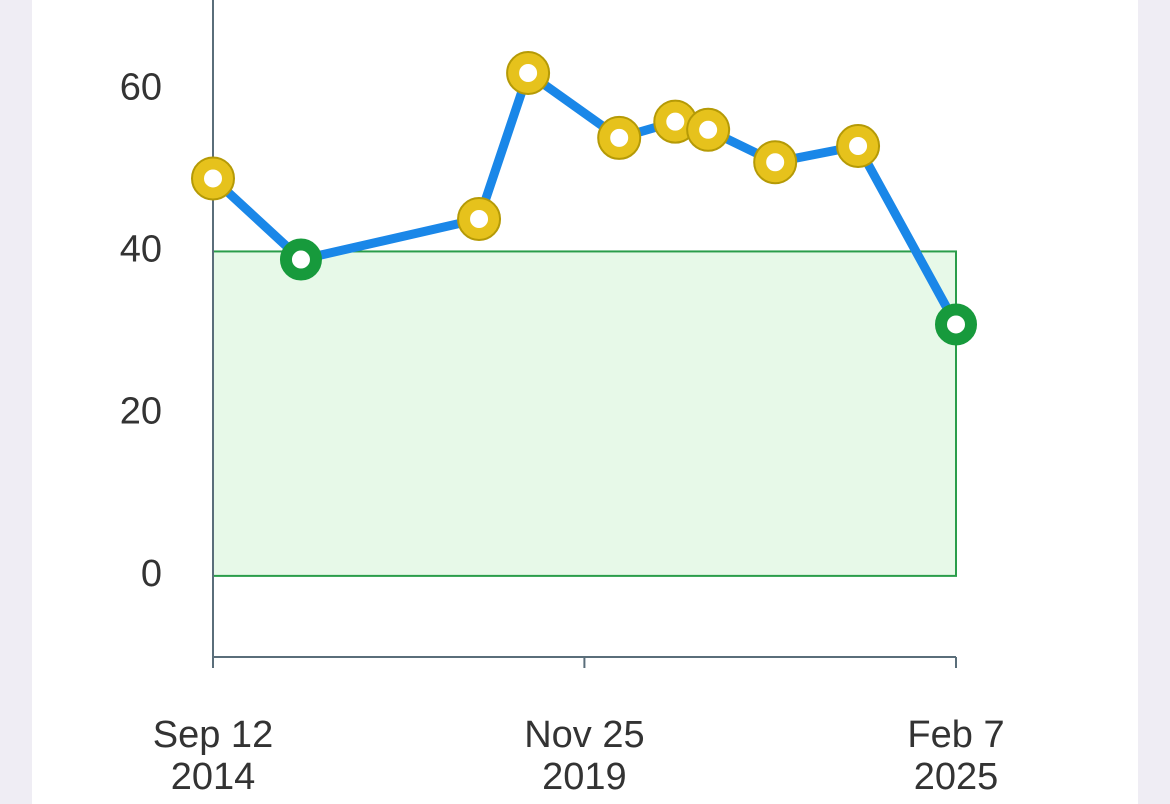  What do you see at coordinates (141, 87) in the screenshot?
I see `y-tick-label: 60` at bounding box center [141, 87].